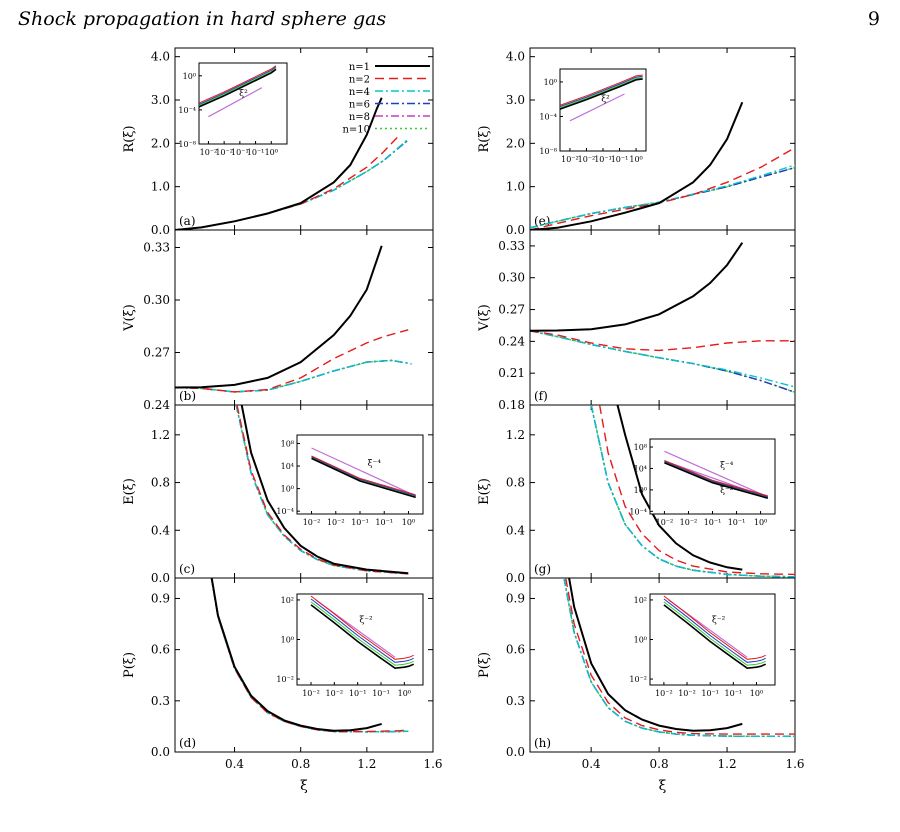  I want to click on y-tick-label: 0.6, so click(160, 650).